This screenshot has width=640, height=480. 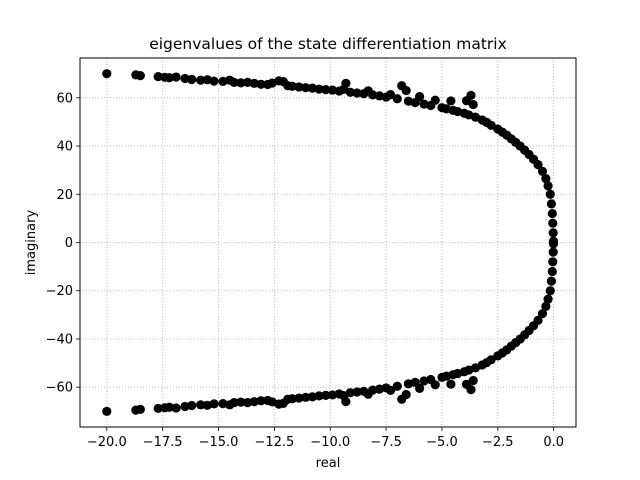 What do you see at coordinates (442, 442) in the screenshot?
I see `x-tick-label: −5.0` at bounding box center [442, 442].